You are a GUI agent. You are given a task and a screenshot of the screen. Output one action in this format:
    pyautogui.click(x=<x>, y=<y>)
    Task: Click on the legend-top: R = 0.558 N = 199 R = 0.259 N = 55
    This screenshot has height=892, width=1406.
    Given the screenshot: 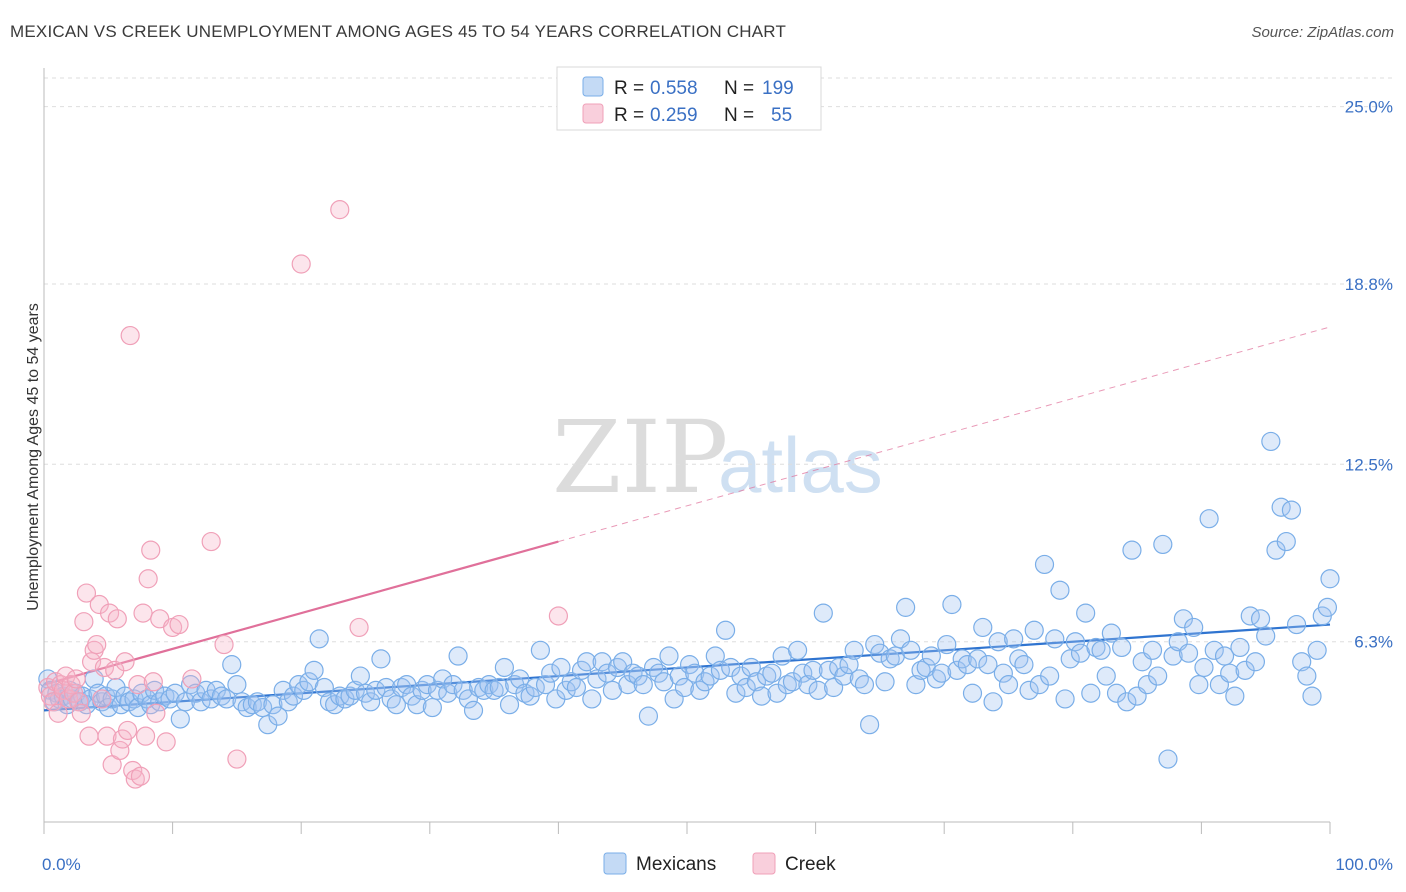 What is the action you would take?
    pyautogui.click(x=689, y=98)
    